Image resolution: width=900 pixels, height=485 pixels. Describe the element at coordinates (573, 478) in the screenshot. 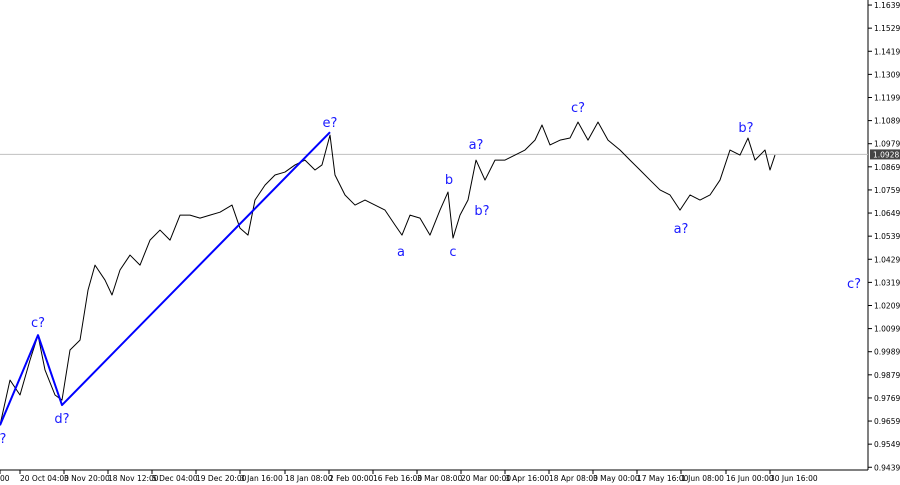

I see `x-tick-label: 18 Apr 08:00` at that location.